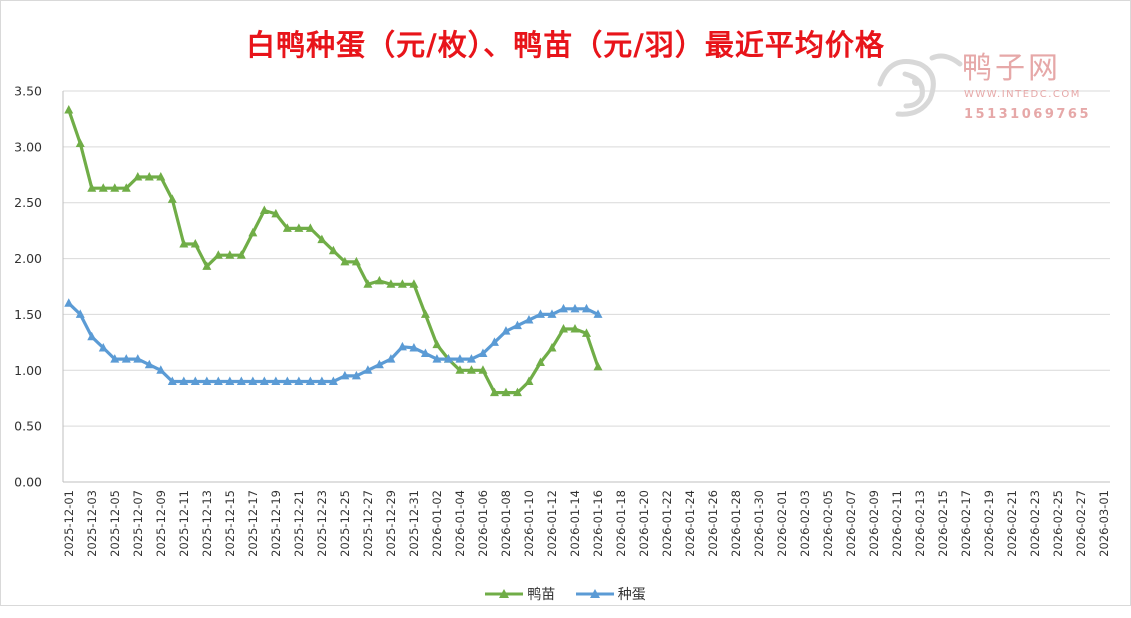  I want to click on watermark-logo: 鸭子网 WWW.INTEDC.COM 15131069765, so click(983, 86).